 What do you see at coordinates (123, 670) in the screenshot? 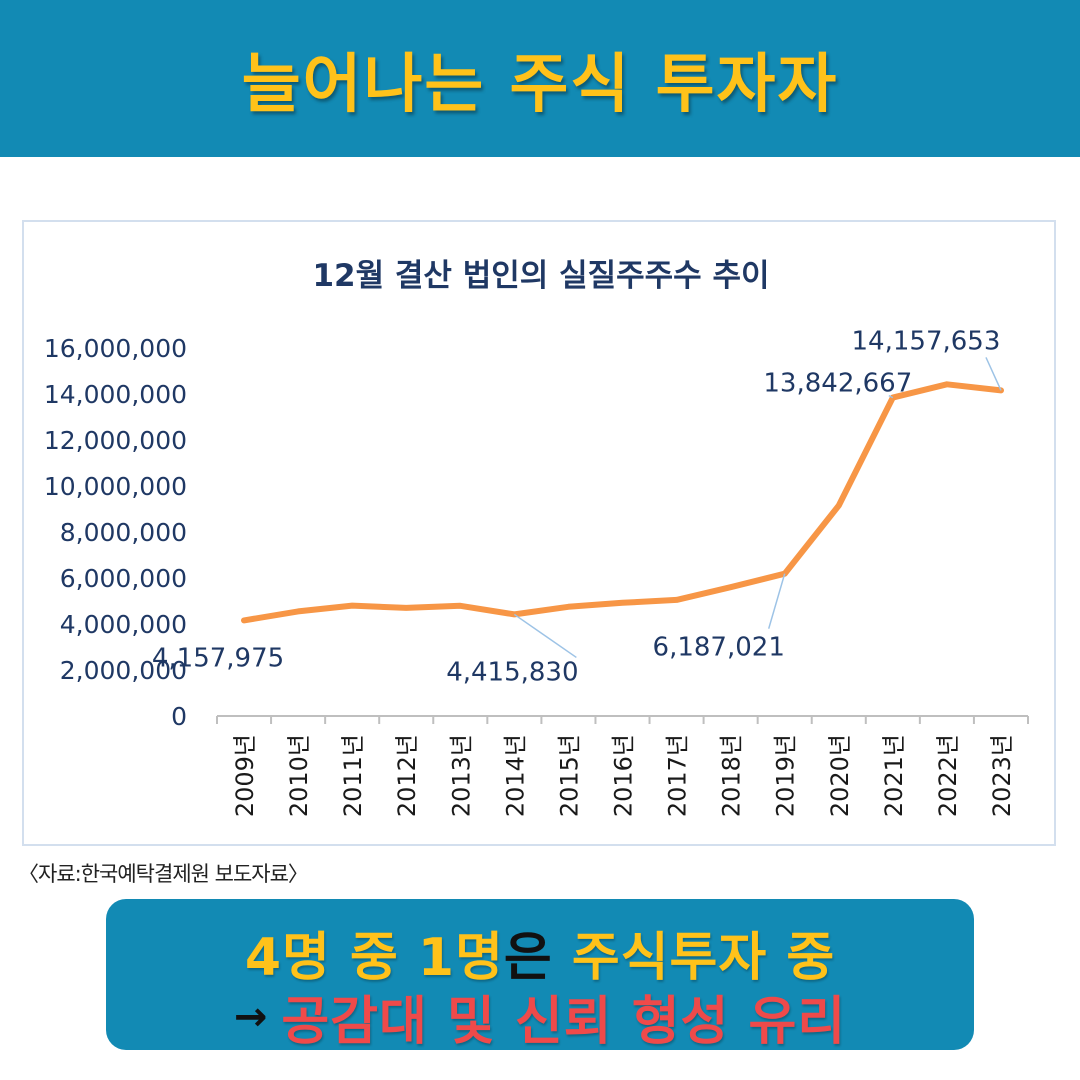
I see `y-tick-label: 2,000,000` at bounding box center [123, 670].